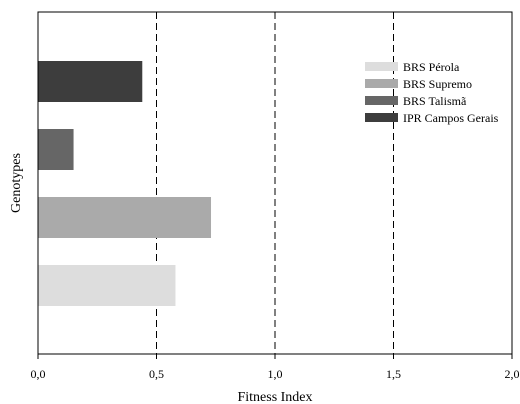 The height and width of the screenshot is (404, 520). I want to click on x-axis-title: Fitness Index, so click(274, 397).